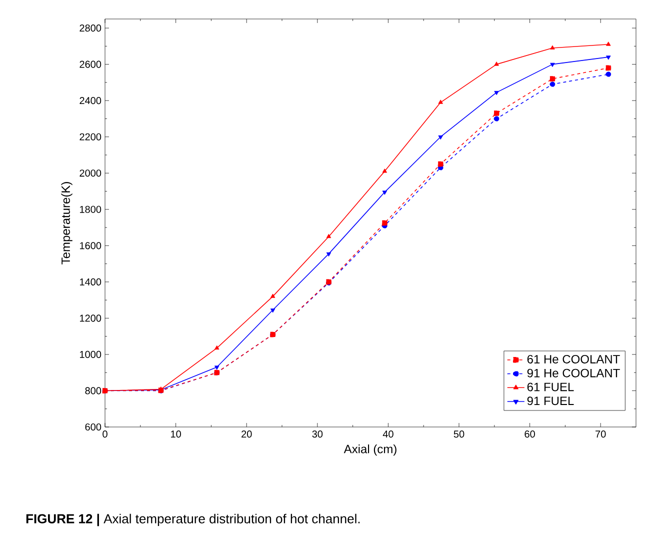 The width and height of the screenshot is (655, 548). What do you see at coordinates (91, 282) in the screenshot?
I see `y-tick-label: 1400` at bounding box center [91, 282].